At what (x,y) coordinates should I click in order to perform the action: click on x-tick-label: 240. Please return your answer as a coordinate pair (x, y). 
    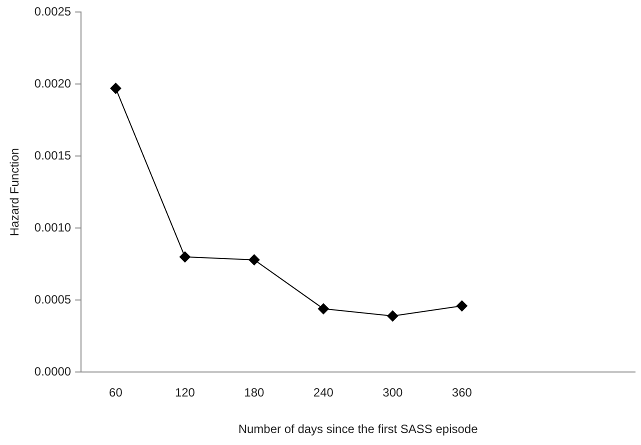
    Looking at the image, I should click on (323, 393).